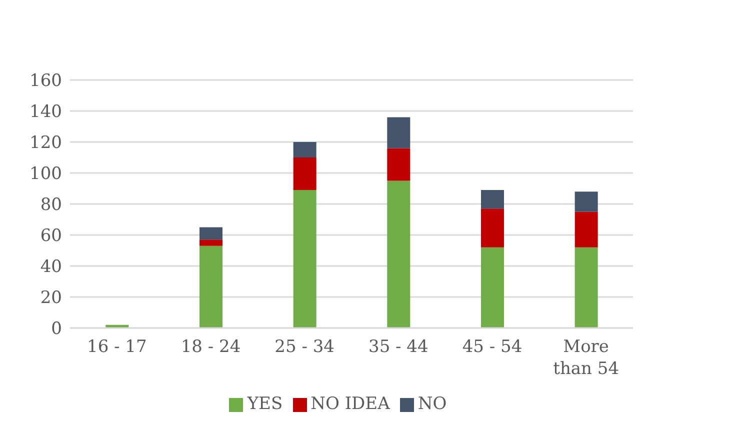  I want to click on x-tick-label: 18 - 24, so click(210, 347).